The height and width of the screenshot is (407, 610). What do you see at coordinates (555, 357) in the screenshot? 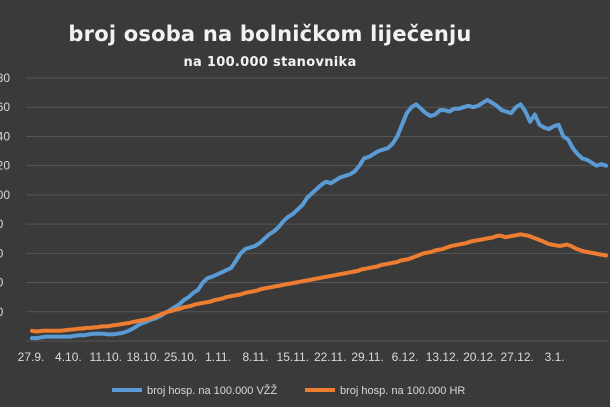
I see `x-tick-label: 3.1.` at bounding box center [555, 357].